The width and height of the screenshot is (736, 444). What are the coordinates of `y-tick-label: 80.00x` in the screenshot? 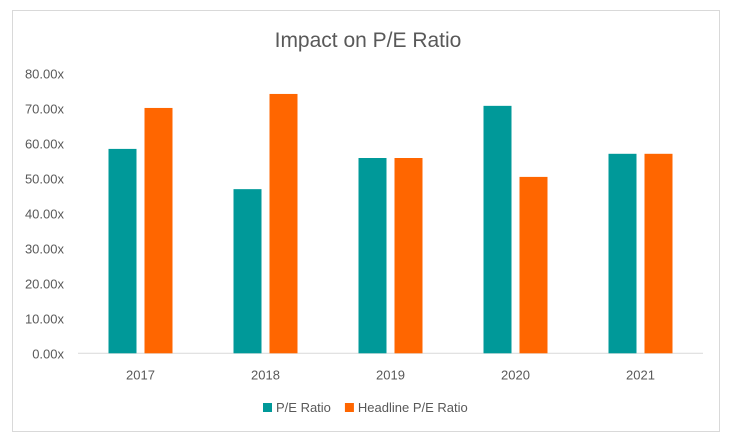 It's located at (45, 73).